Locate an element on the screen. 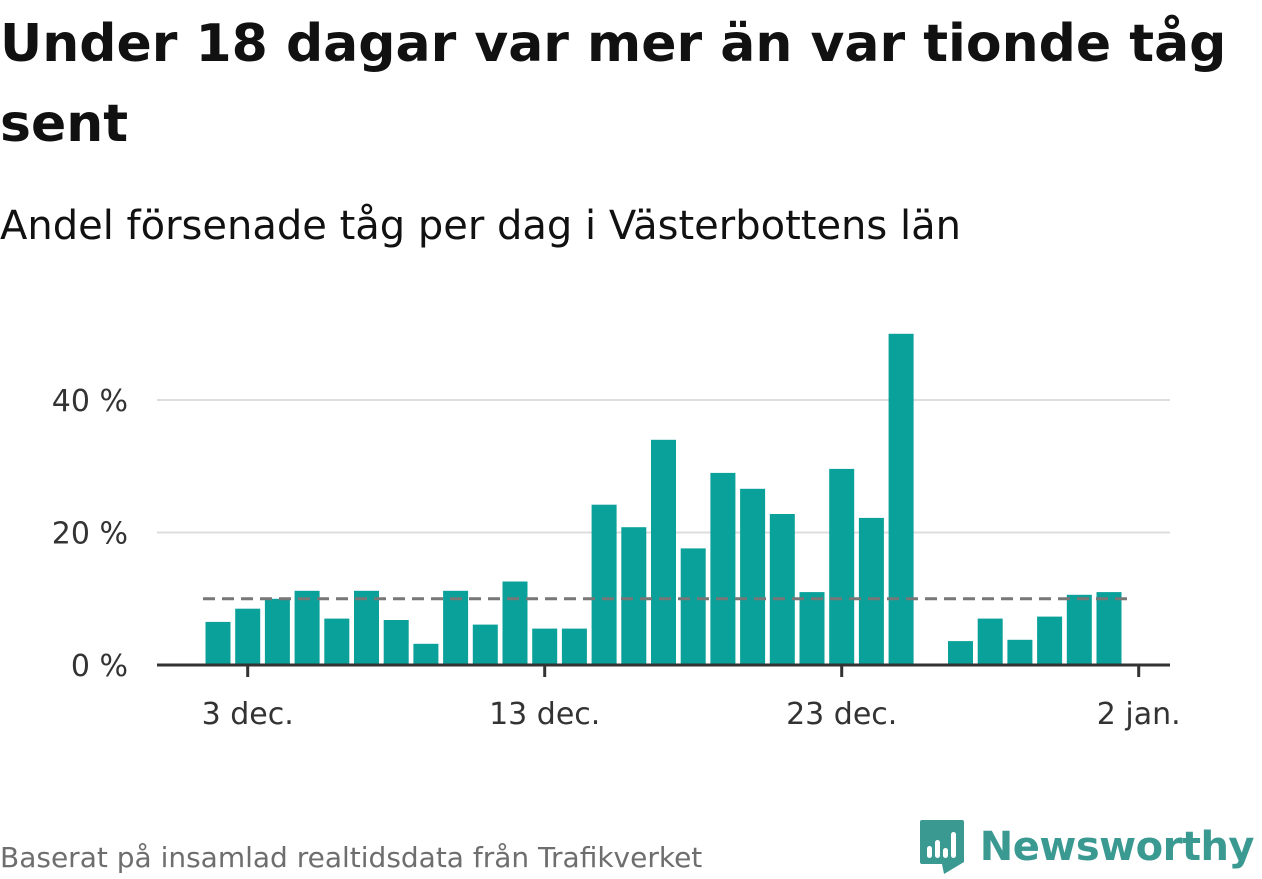 The image size is (1262, 879). x-tick-label: 13 dec. is located at coordinates (544, 714).